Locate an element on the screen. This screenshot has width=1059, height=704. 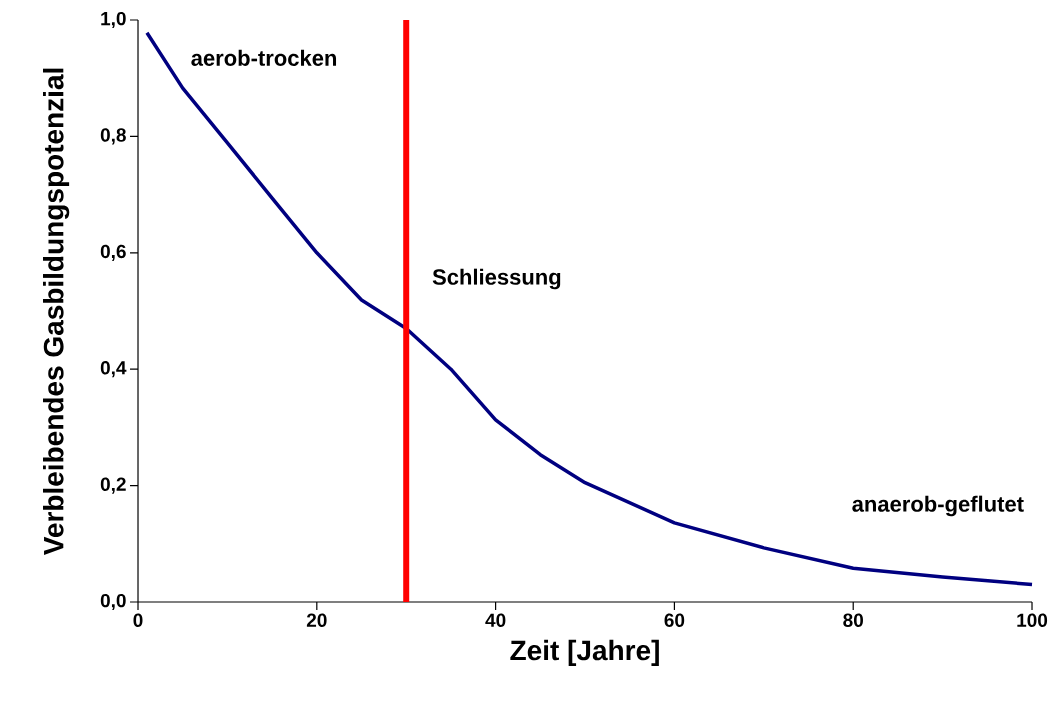
y-tick-label: 0,0 is located at coordinates (113, 602).